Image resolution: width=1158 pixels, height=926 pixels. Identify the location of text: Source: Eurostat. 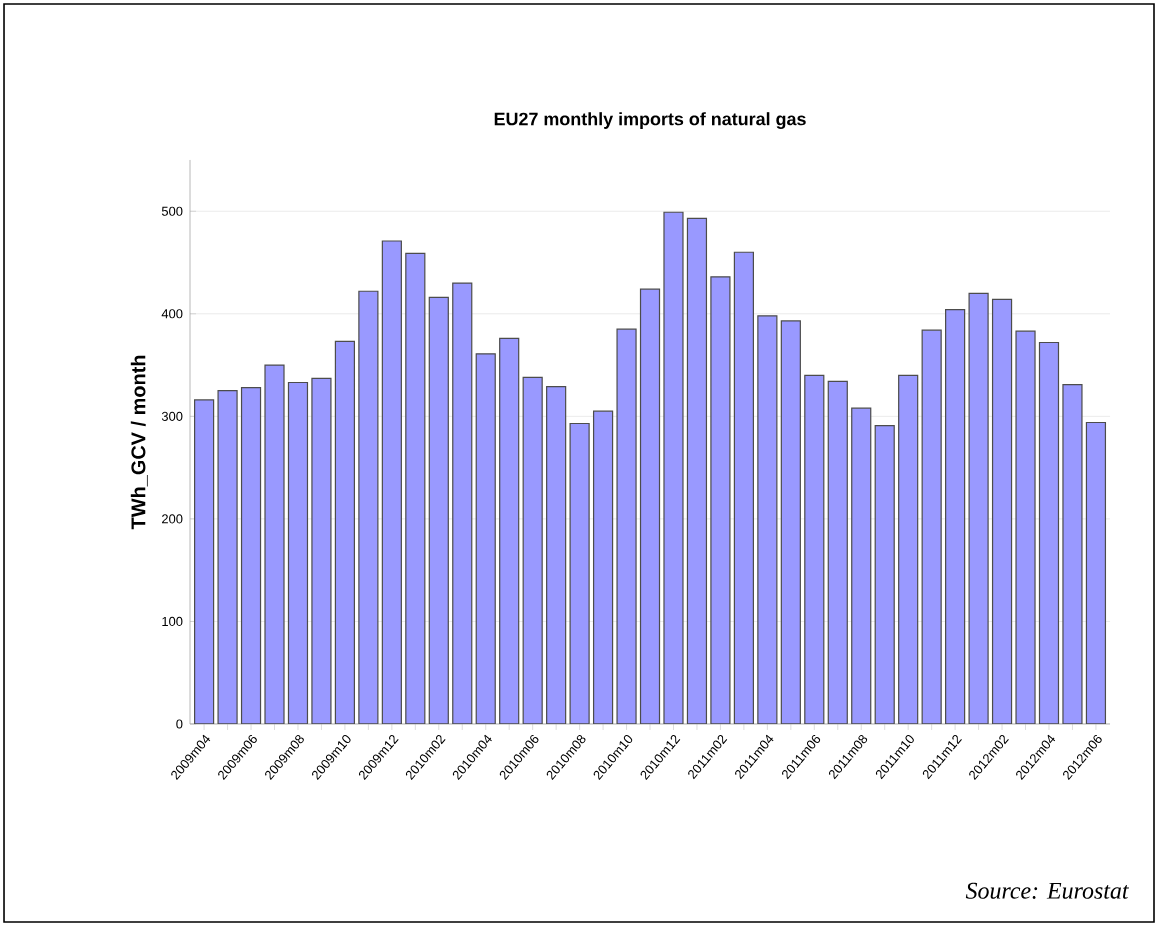
(1047, 890).